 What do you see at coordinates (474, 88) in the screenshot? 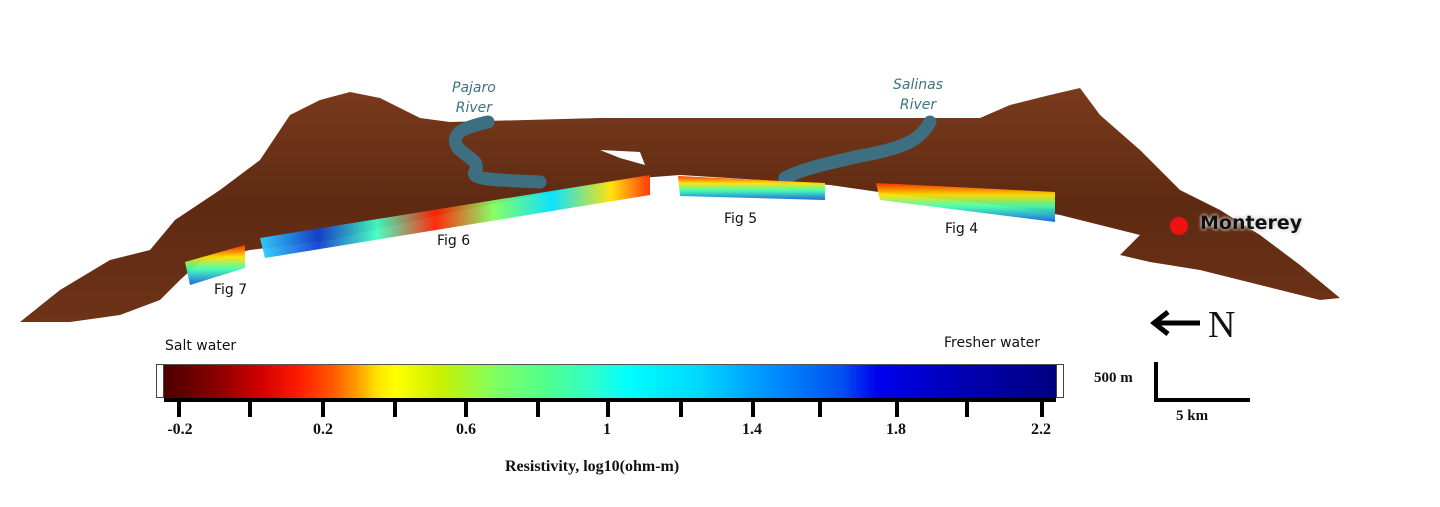
I see `pajaro-line1: Pajaro` at bounding box center [474, 88].